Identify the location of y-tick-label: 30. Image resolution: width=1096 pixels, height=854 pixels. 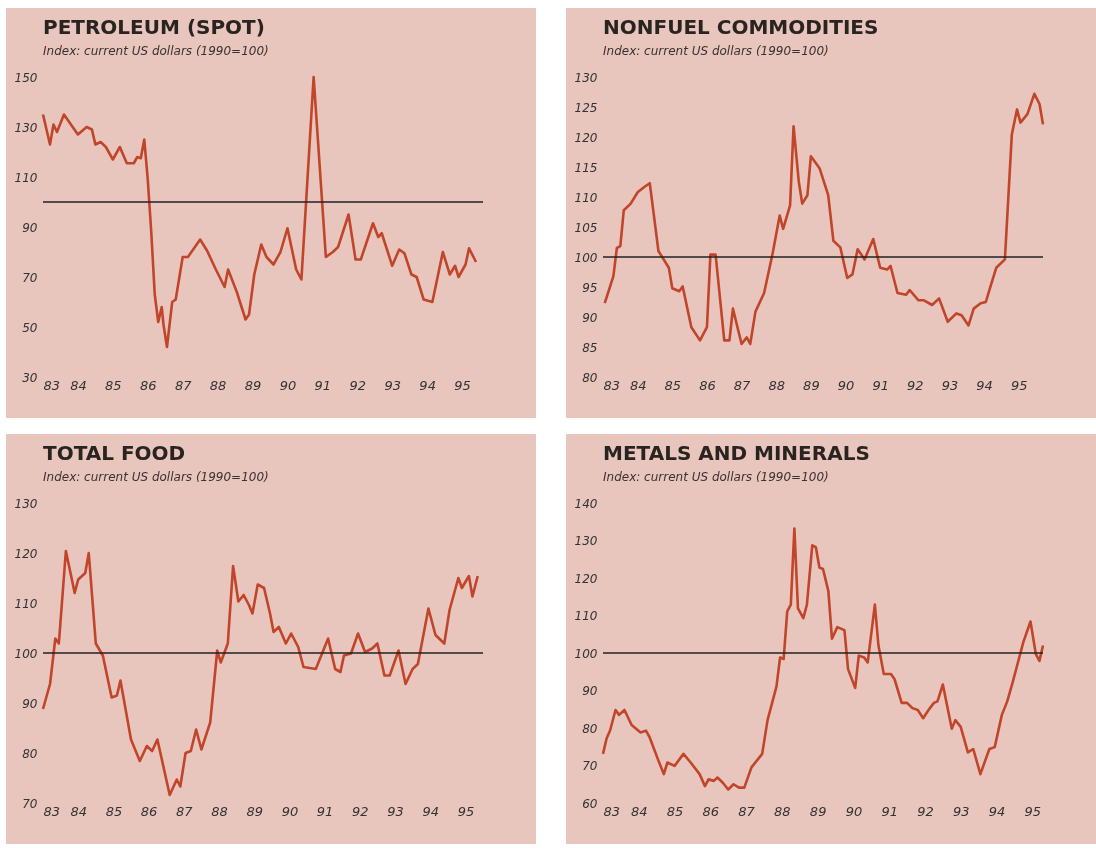
(30, 377).